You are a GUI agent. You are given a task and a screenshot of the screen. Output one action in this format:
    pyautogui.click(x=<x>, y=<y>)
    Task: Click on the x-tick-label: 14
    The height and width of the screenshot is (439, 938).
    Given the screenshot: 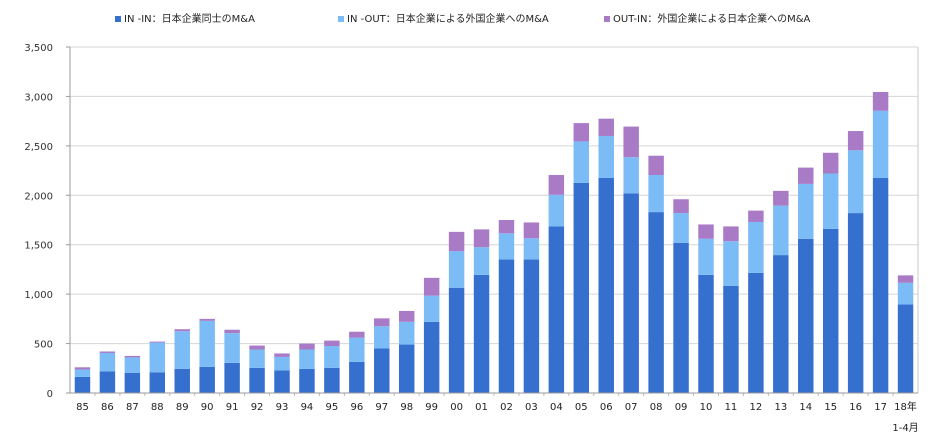 What is the action you would take?
    pyautogui.click(x=805, y=407)
    